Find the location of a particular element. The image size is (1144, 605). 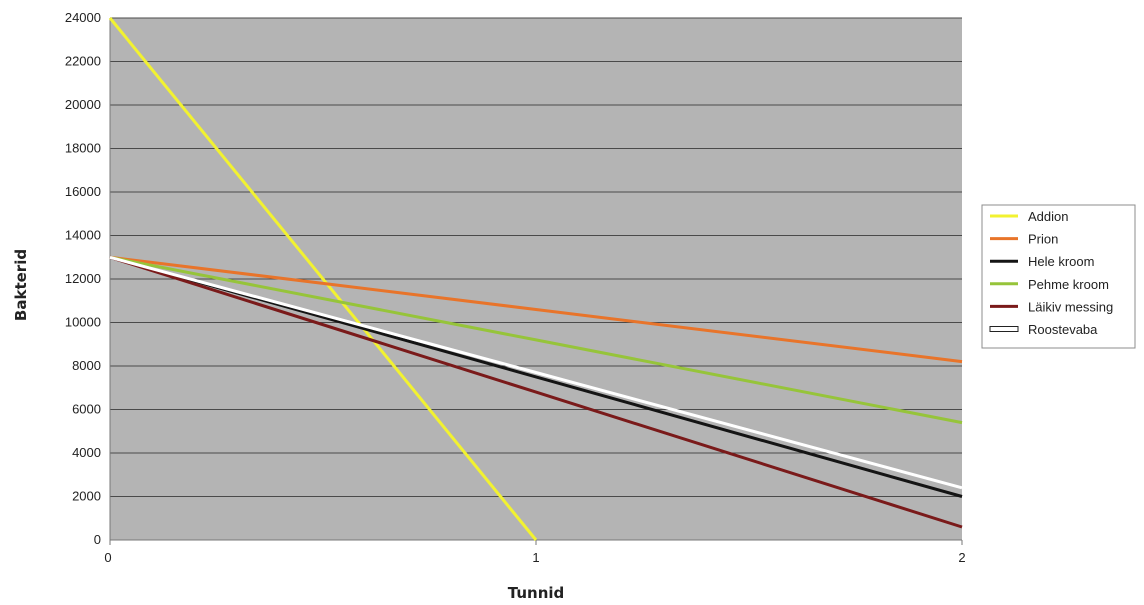

y-tick-label: 16000 is located at coordinates (83, 191).